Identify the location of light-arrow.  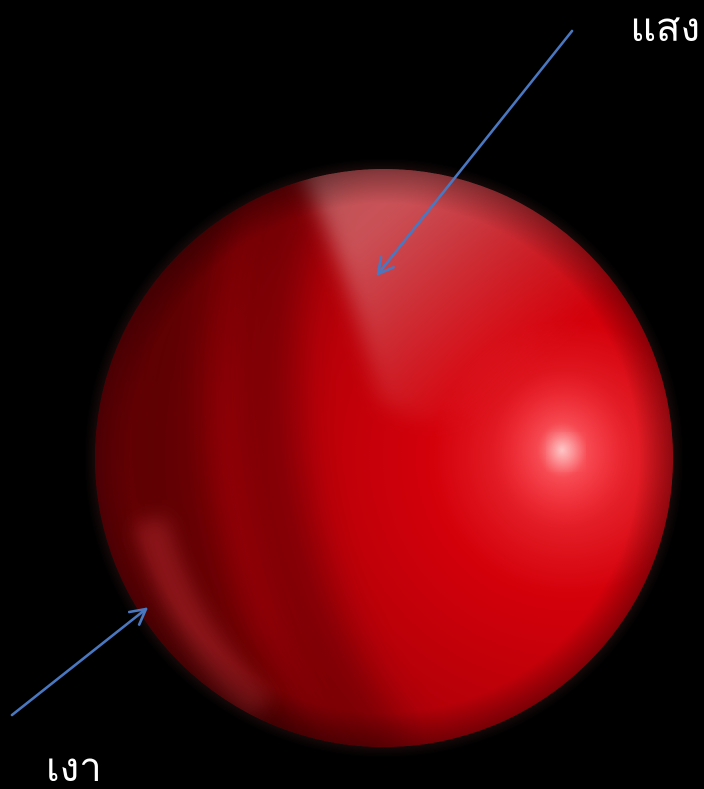
(475, 152).